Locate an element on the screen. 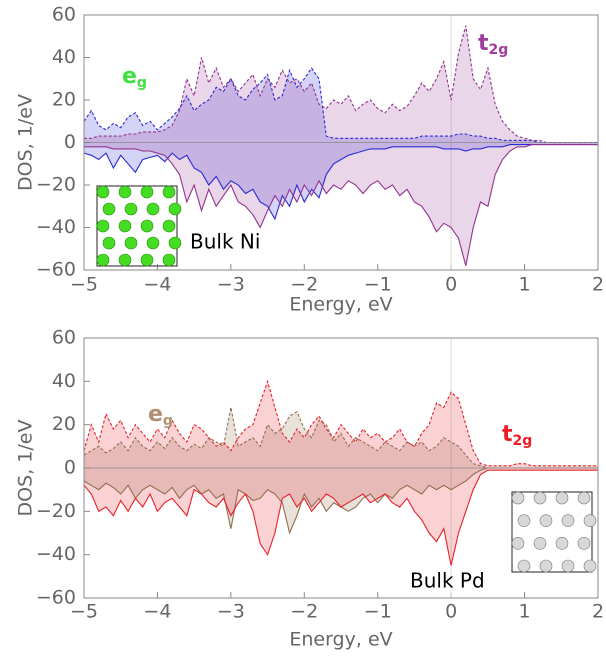 This screenshot has width=606, height=659. annotation: Bulk Pd is located at coordinates (447, 581).